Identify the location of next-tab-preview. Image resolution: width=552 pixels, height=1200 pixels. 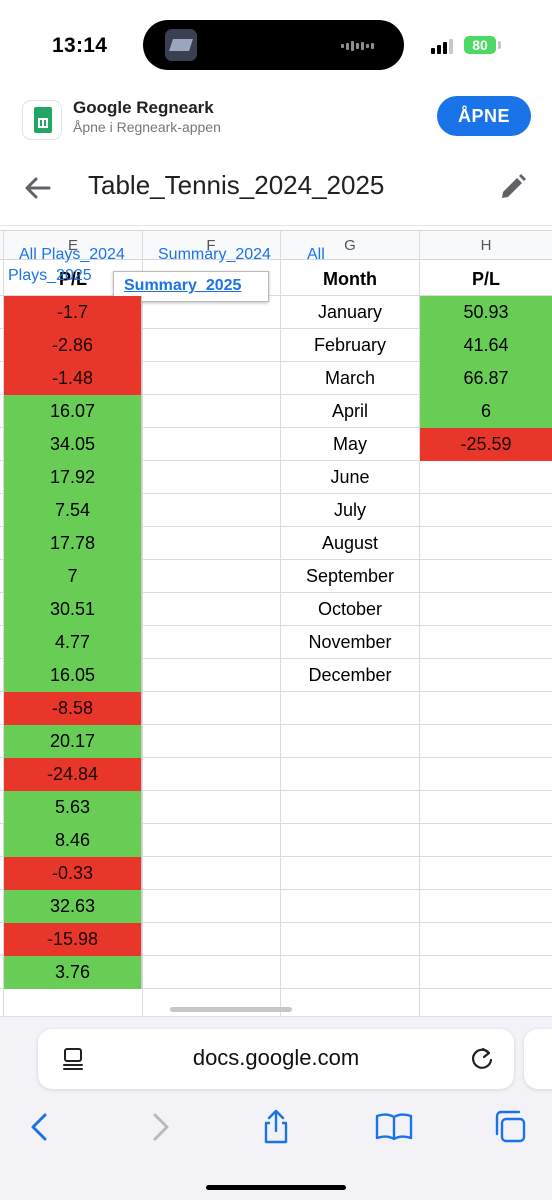
(538, 1059).